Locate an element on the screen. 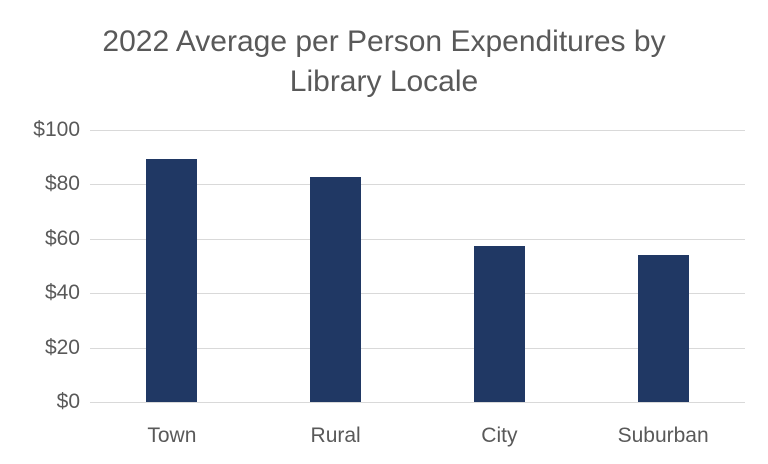 The image size is (768, 464). bar-suburban is located at coordinates (663, 328).